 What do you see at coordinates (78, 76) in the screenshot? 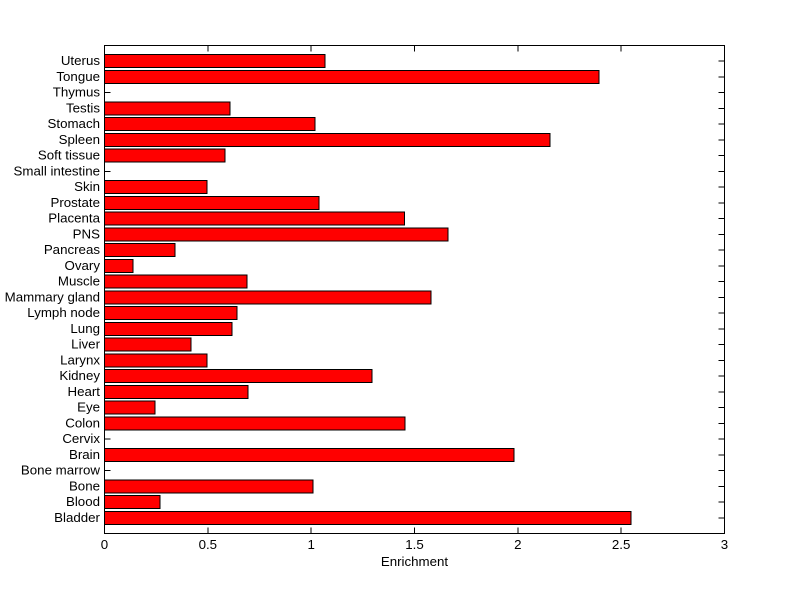
I see `svg-text: Tongue` at bounding box center [78, 76].